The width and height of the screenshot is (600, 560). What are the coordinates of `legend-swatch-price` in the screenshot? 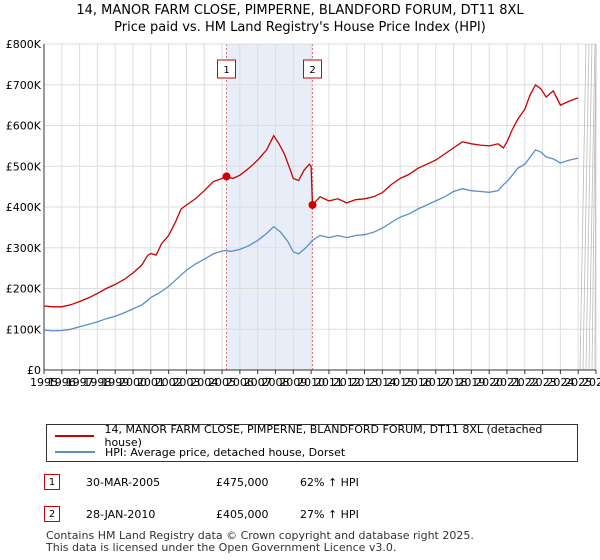 It's located at (75, 436).